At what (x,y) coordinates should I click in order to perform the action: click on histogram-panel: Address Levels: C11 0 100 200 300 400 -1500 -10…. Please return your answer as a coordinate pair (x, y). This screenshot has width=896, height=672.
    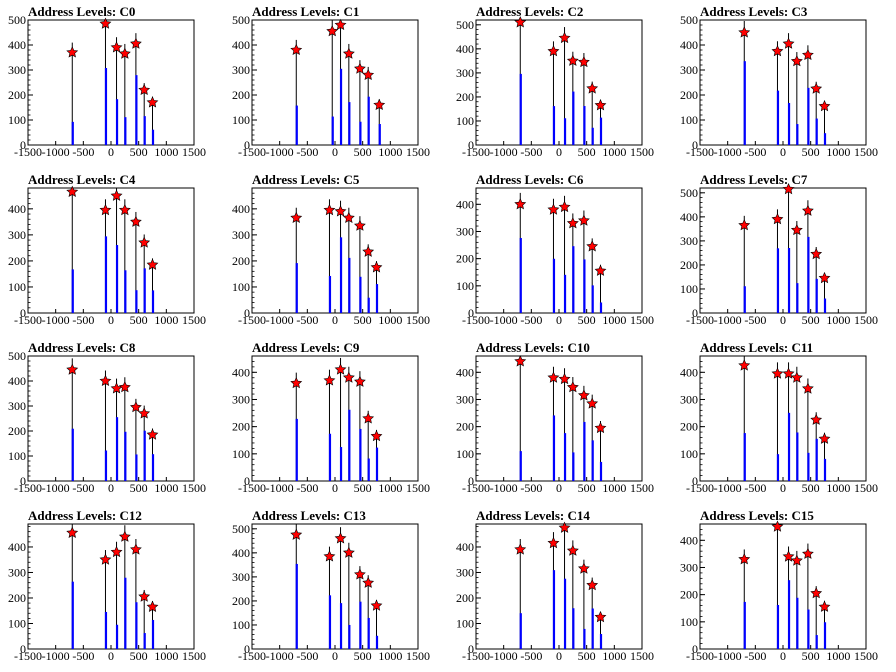
    Looking at the image, I should click on (784, 420).